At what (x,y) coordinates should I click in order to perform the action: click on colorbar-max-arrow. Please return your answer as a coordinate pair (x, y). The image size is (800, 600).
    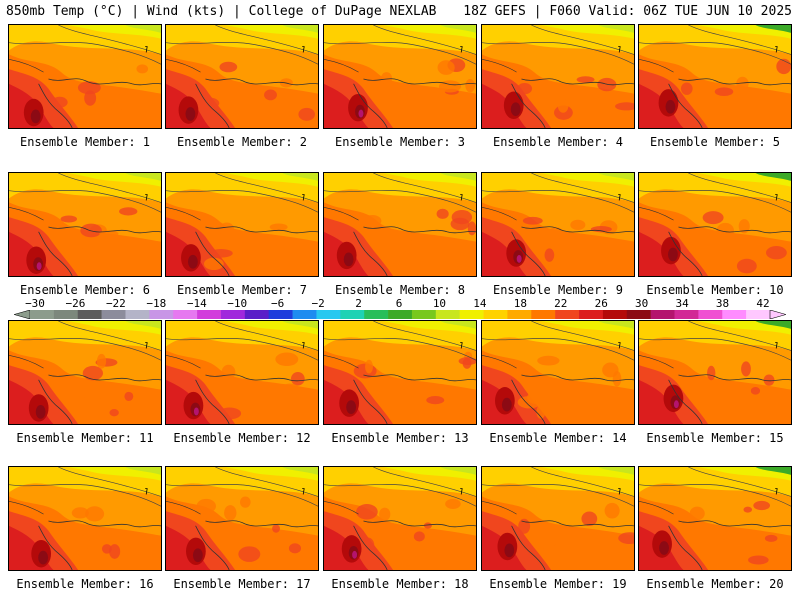
    Looking at the image, I should click on (777, 314).